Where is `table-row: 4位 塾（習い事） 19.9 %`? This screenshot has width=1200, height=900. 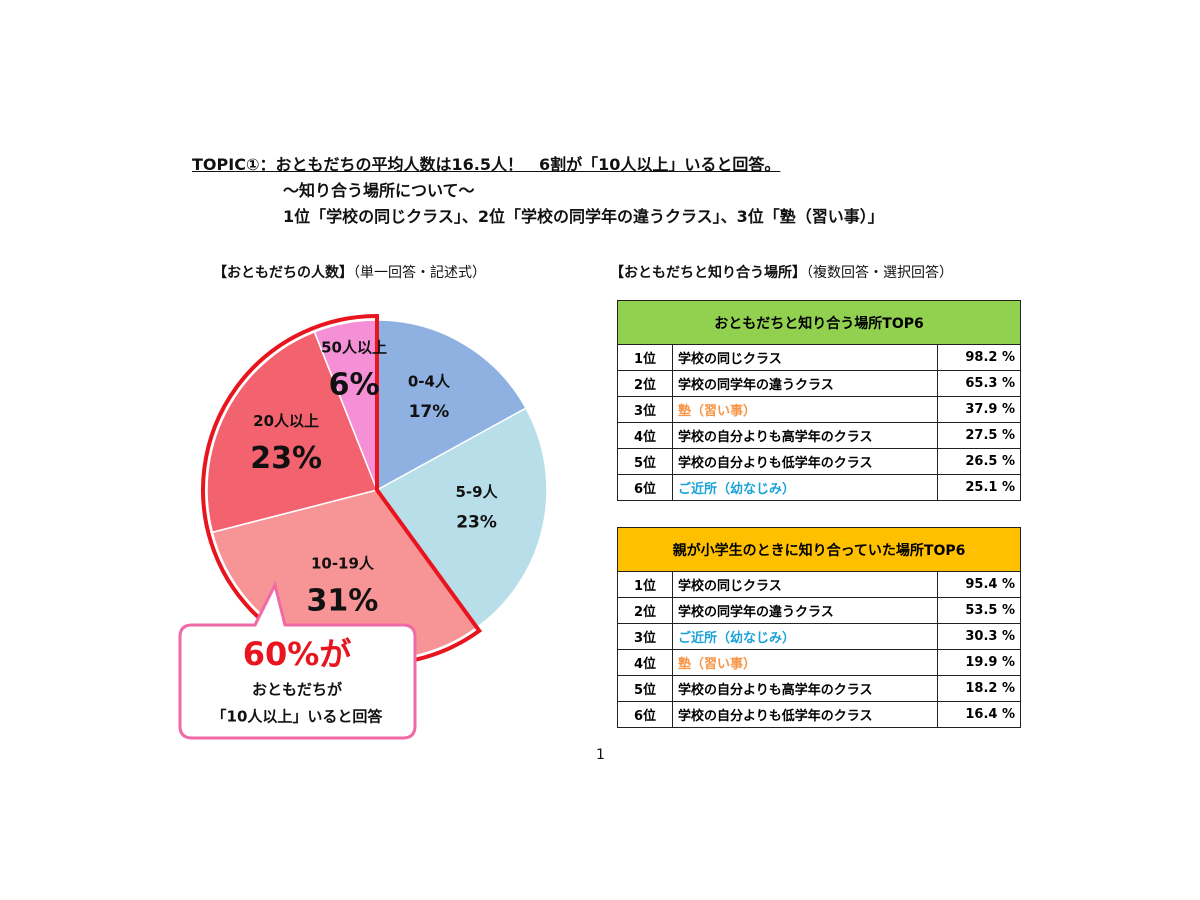
table-row: 4位 塾（習い事） 19.9 % is located at coordinates (819, 662).